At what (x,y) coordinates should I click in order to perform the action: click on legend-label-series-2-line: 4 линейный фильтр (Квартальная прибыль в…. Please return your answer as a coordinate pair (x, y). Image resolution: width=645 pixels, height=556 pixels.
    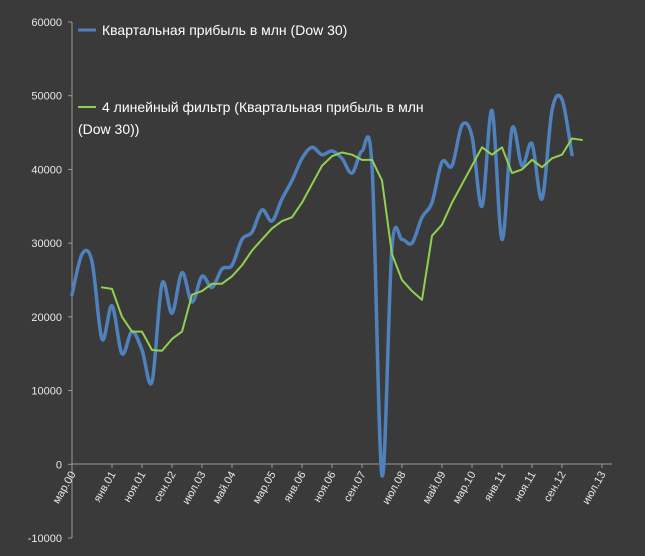
    Looking at the image, I should click on (263, 107).